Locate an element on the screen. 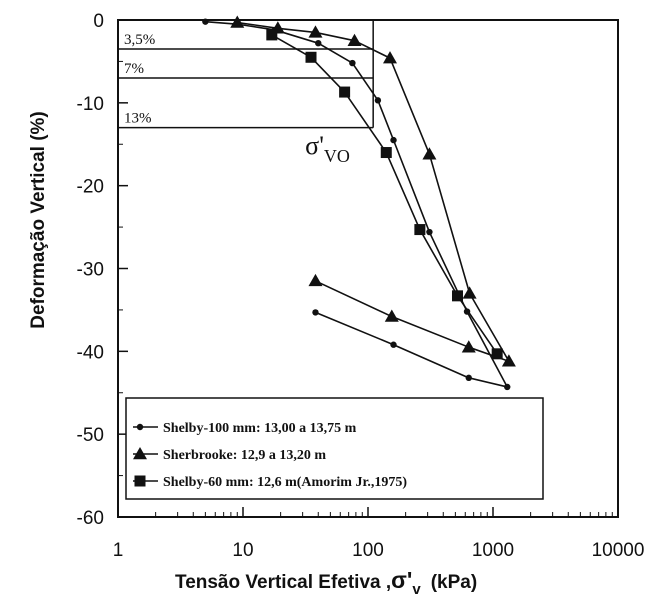 Image resolution: width=656 pixels, height=602 pixels. legend-entry: Shelby-100 mm: 13,00 a 13,75 m is located at coordinates (245, 428).